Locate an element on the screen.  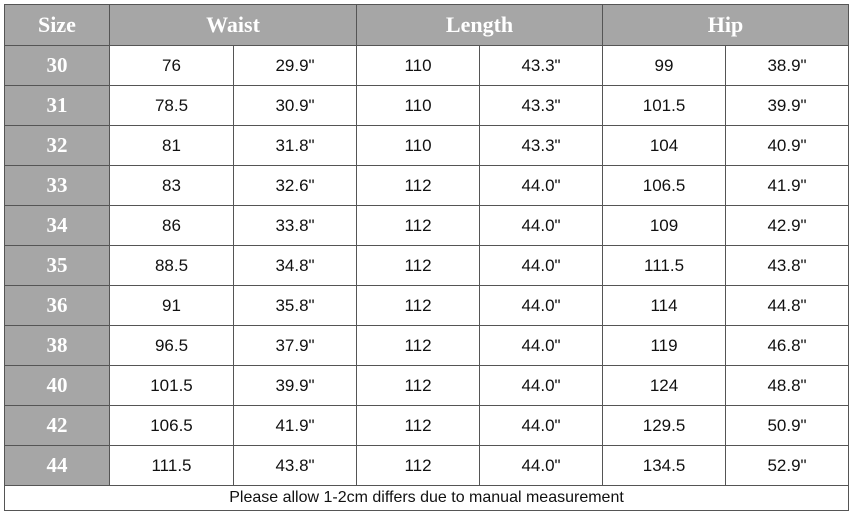
measure-cell: 134.5 is located at coordinates (664, 465).